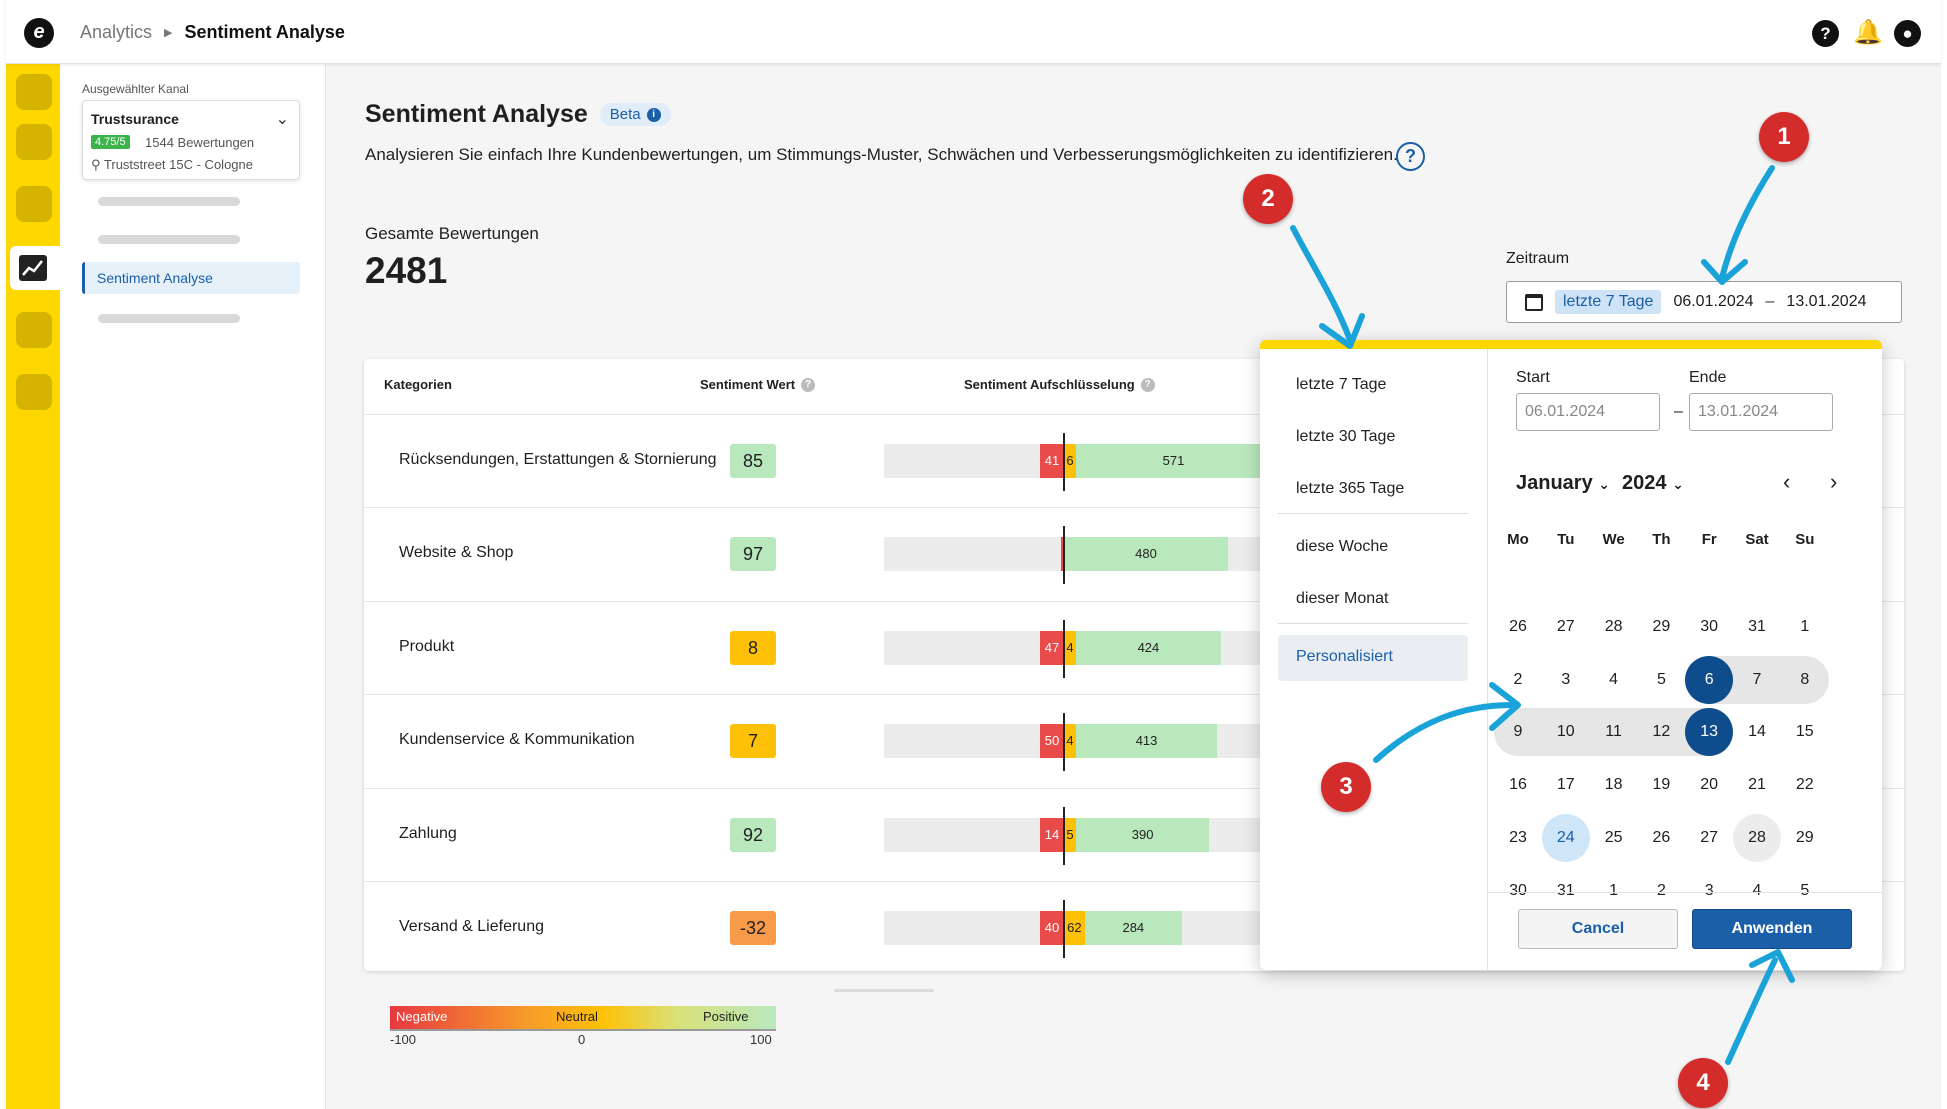  What do you see at coordinates (1709, 679) in the screenshot?
I see `calendar-day: 6` at bounding box center [1709, 679].